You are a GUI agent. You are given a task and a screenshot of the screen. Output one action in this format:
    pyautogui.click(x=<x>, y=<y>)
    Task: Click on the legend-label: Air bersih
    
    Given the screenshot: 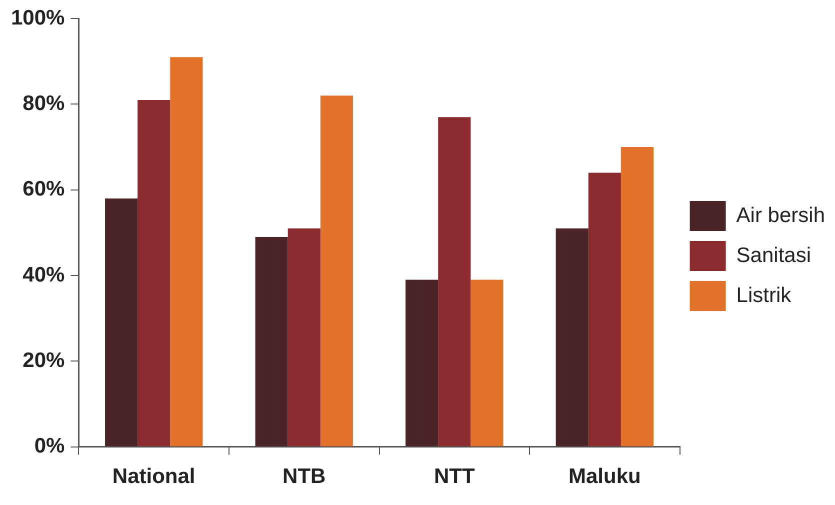 What is the action you would take?
    pyautogui.click(x=781, y=215)
    